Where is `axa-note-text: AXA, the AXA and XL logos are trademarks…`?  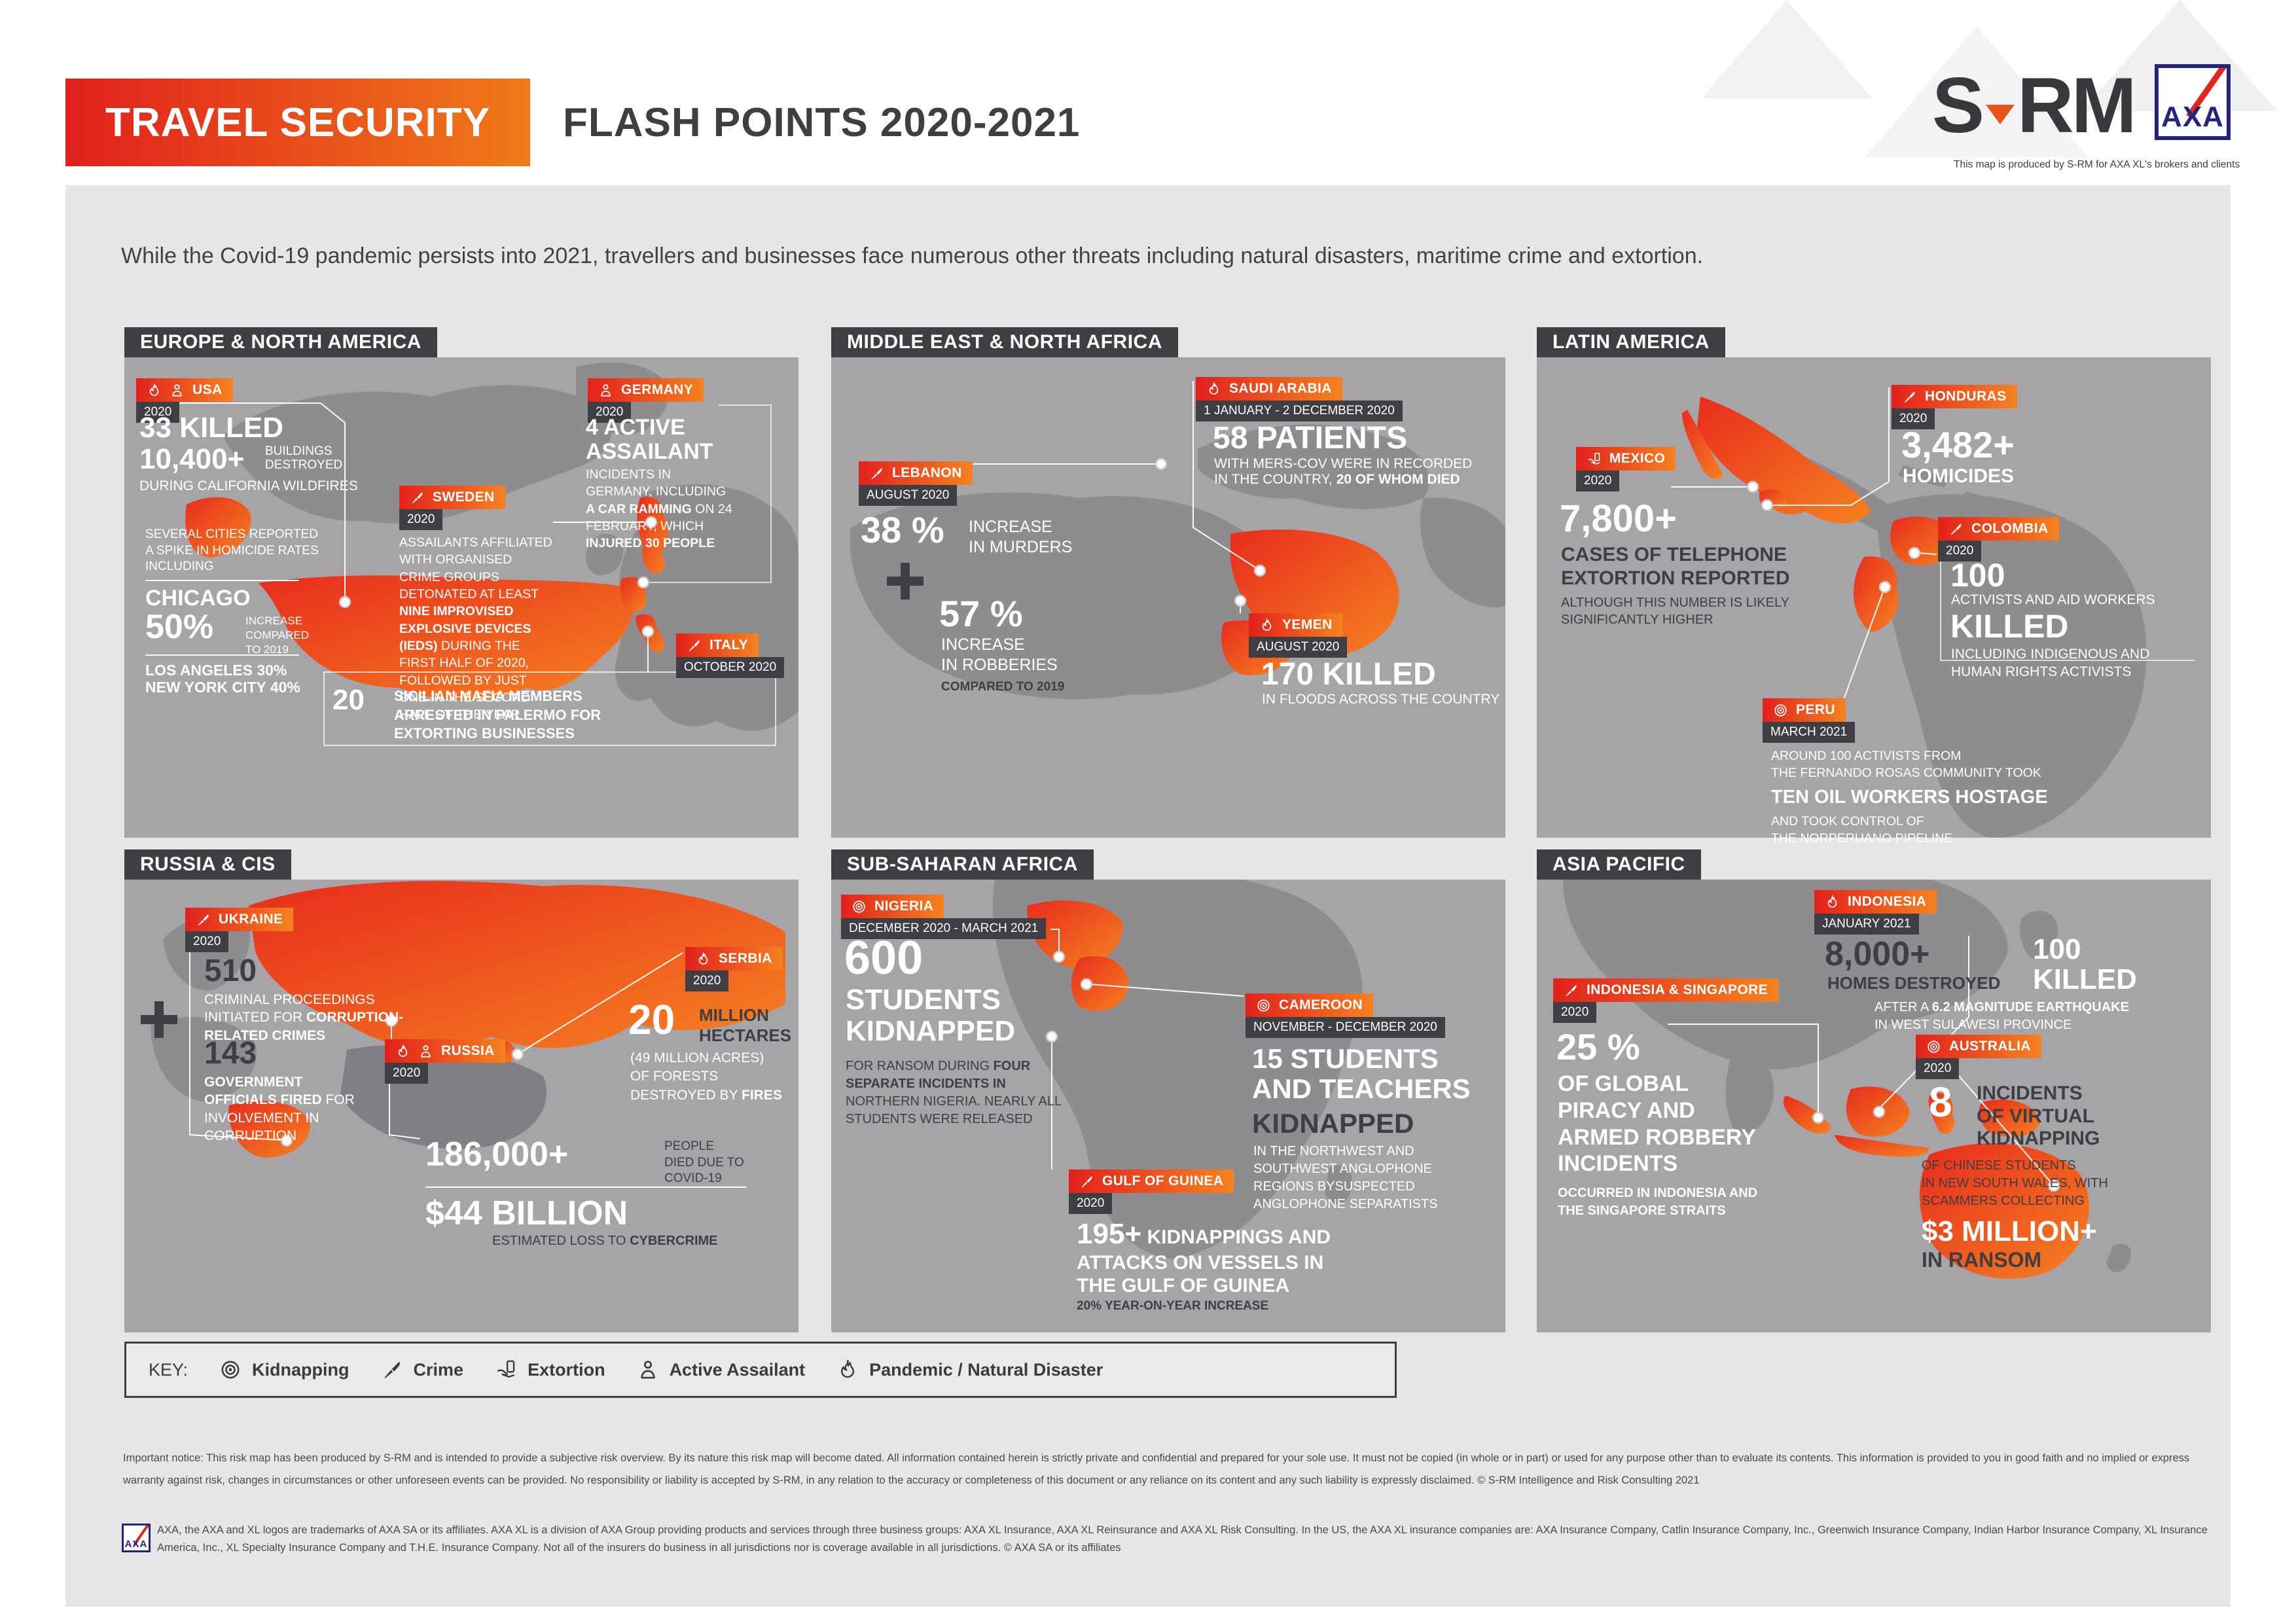 axa-note-text: AXA, the AXA and XL logos are trademarks… is located at coordinates (1182, 1539).